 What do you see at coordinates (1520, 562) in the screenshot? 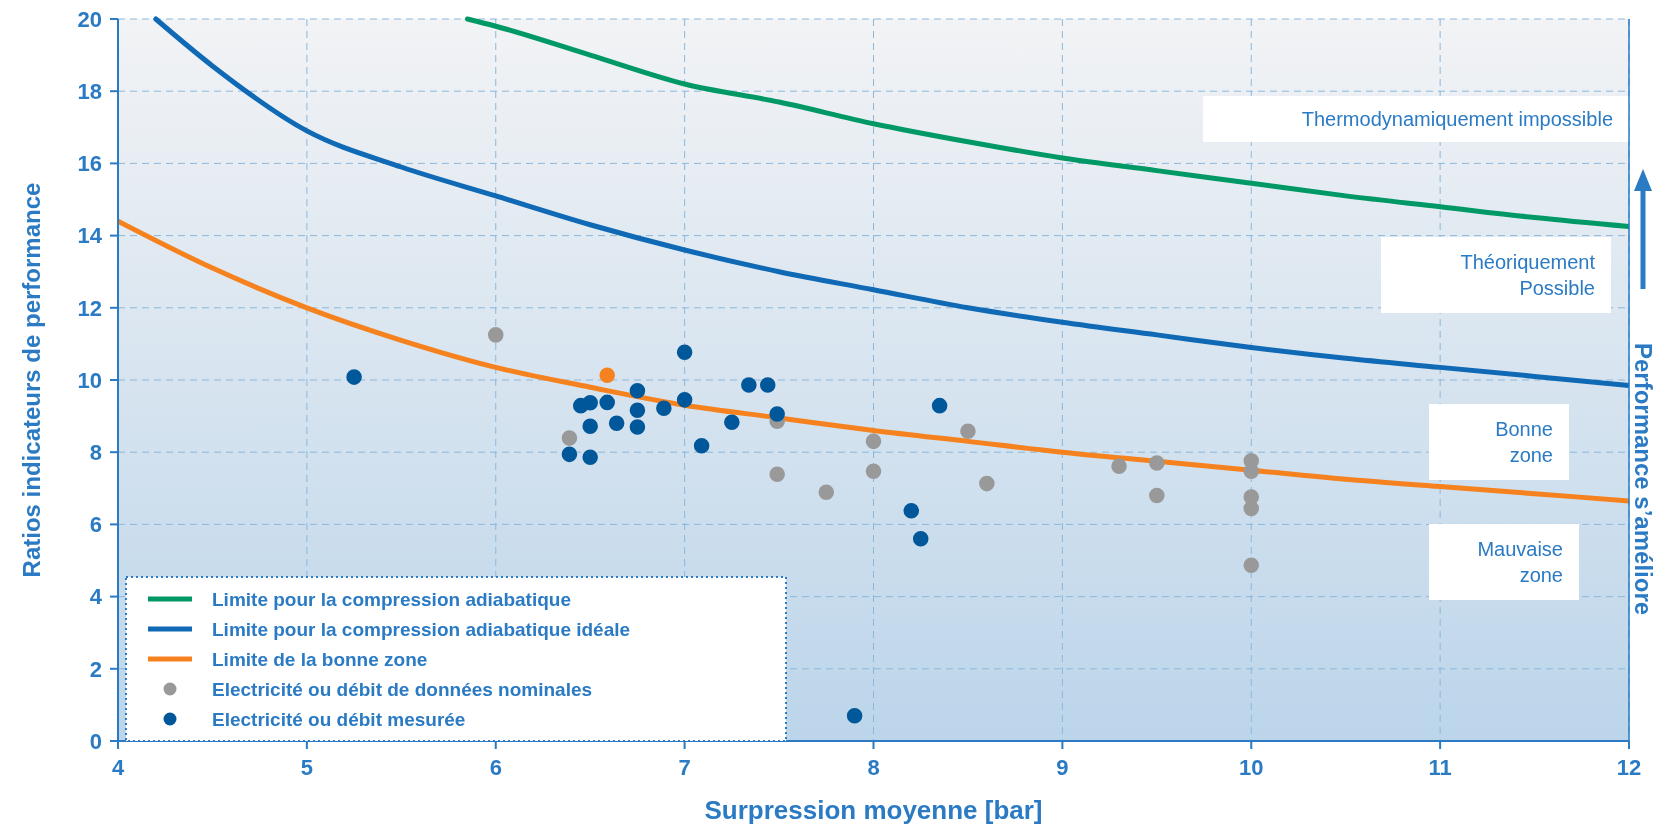
I see `annotation: Mauvaise zone` at bounding box center [1520, 562].